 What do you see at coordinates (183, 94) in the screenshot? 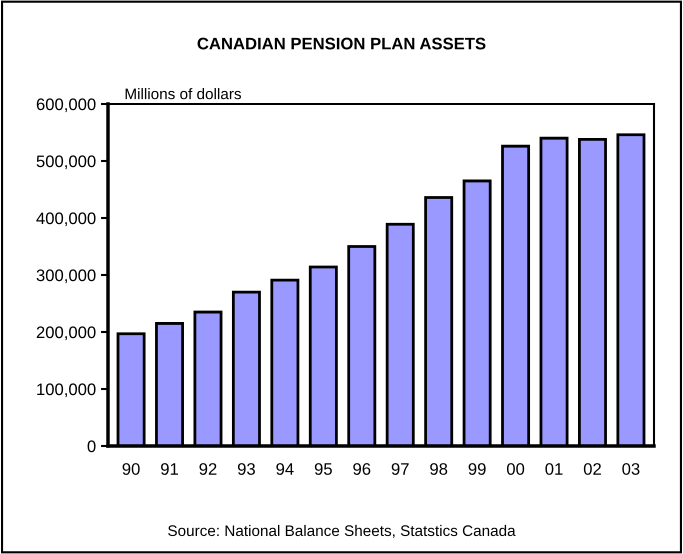
I see `y-axis-title: Millions of dollars` at bounding box center [183, 94].